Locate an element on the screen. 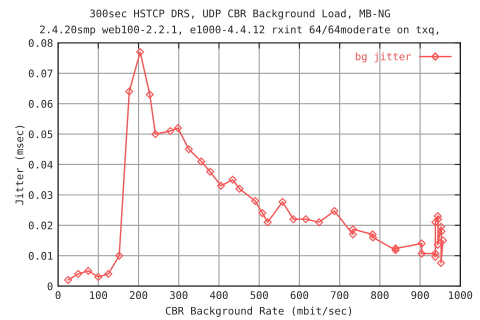 This screenshot has height=320, width=480. x-tick-label: 900 is located at coordinates (420, 295).